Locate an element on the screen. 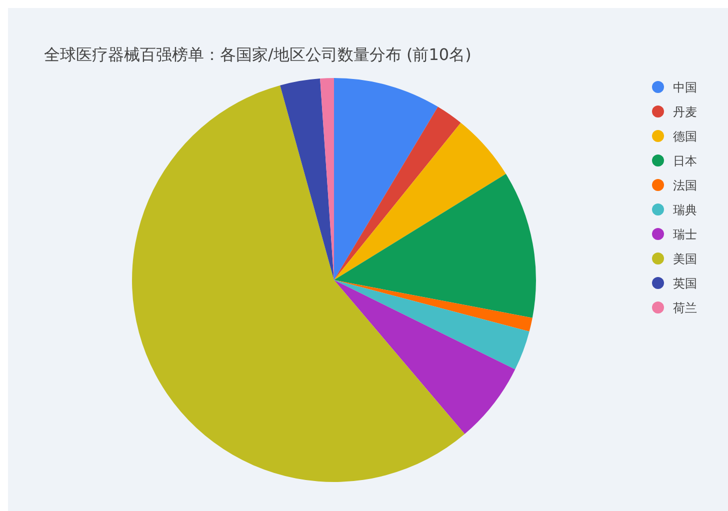 This screenshot has width=728, height=511. legend-label: 德国 is located at coordinates (685, 137).